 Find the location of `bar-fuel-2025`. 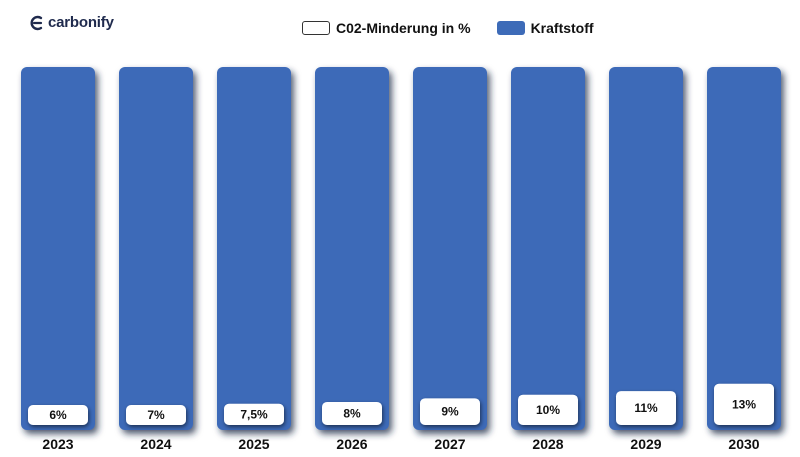

bar-fuel-2025 is located at coordinates (254, 248).